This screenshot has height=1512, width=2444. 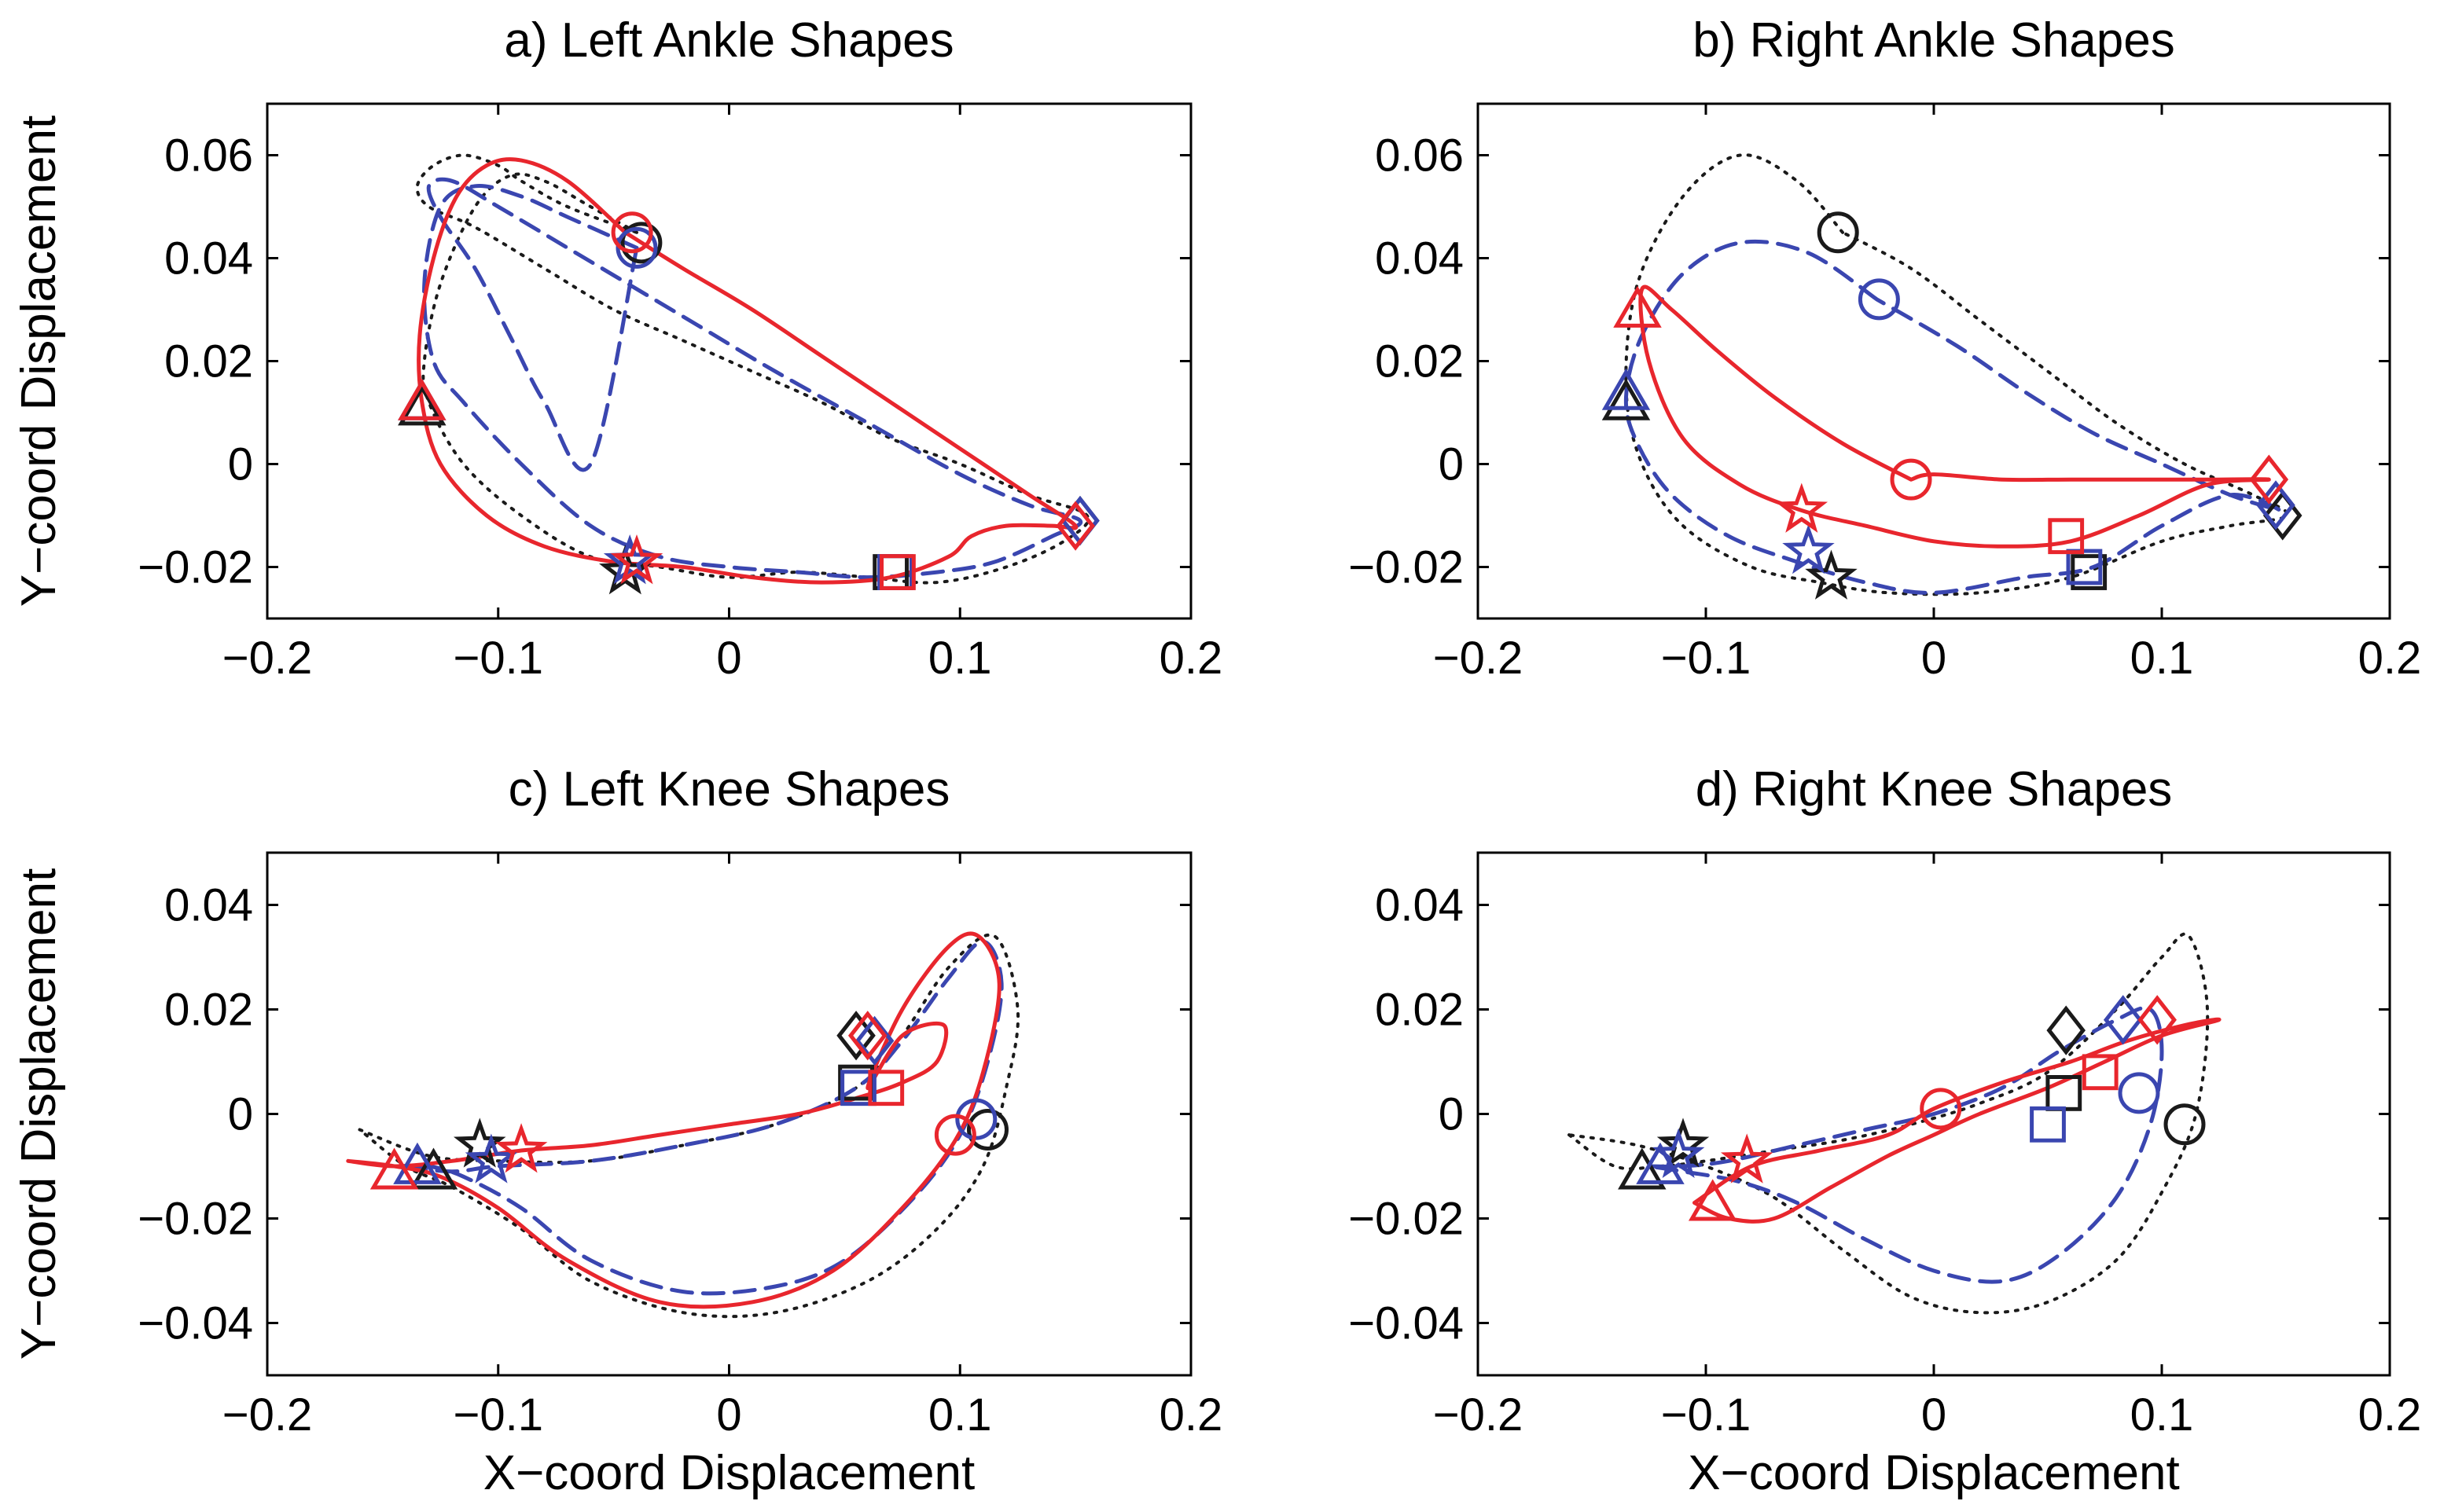 I want to click on panel-d-xtick-label: 0.1, so click(x=2162, y=1415).